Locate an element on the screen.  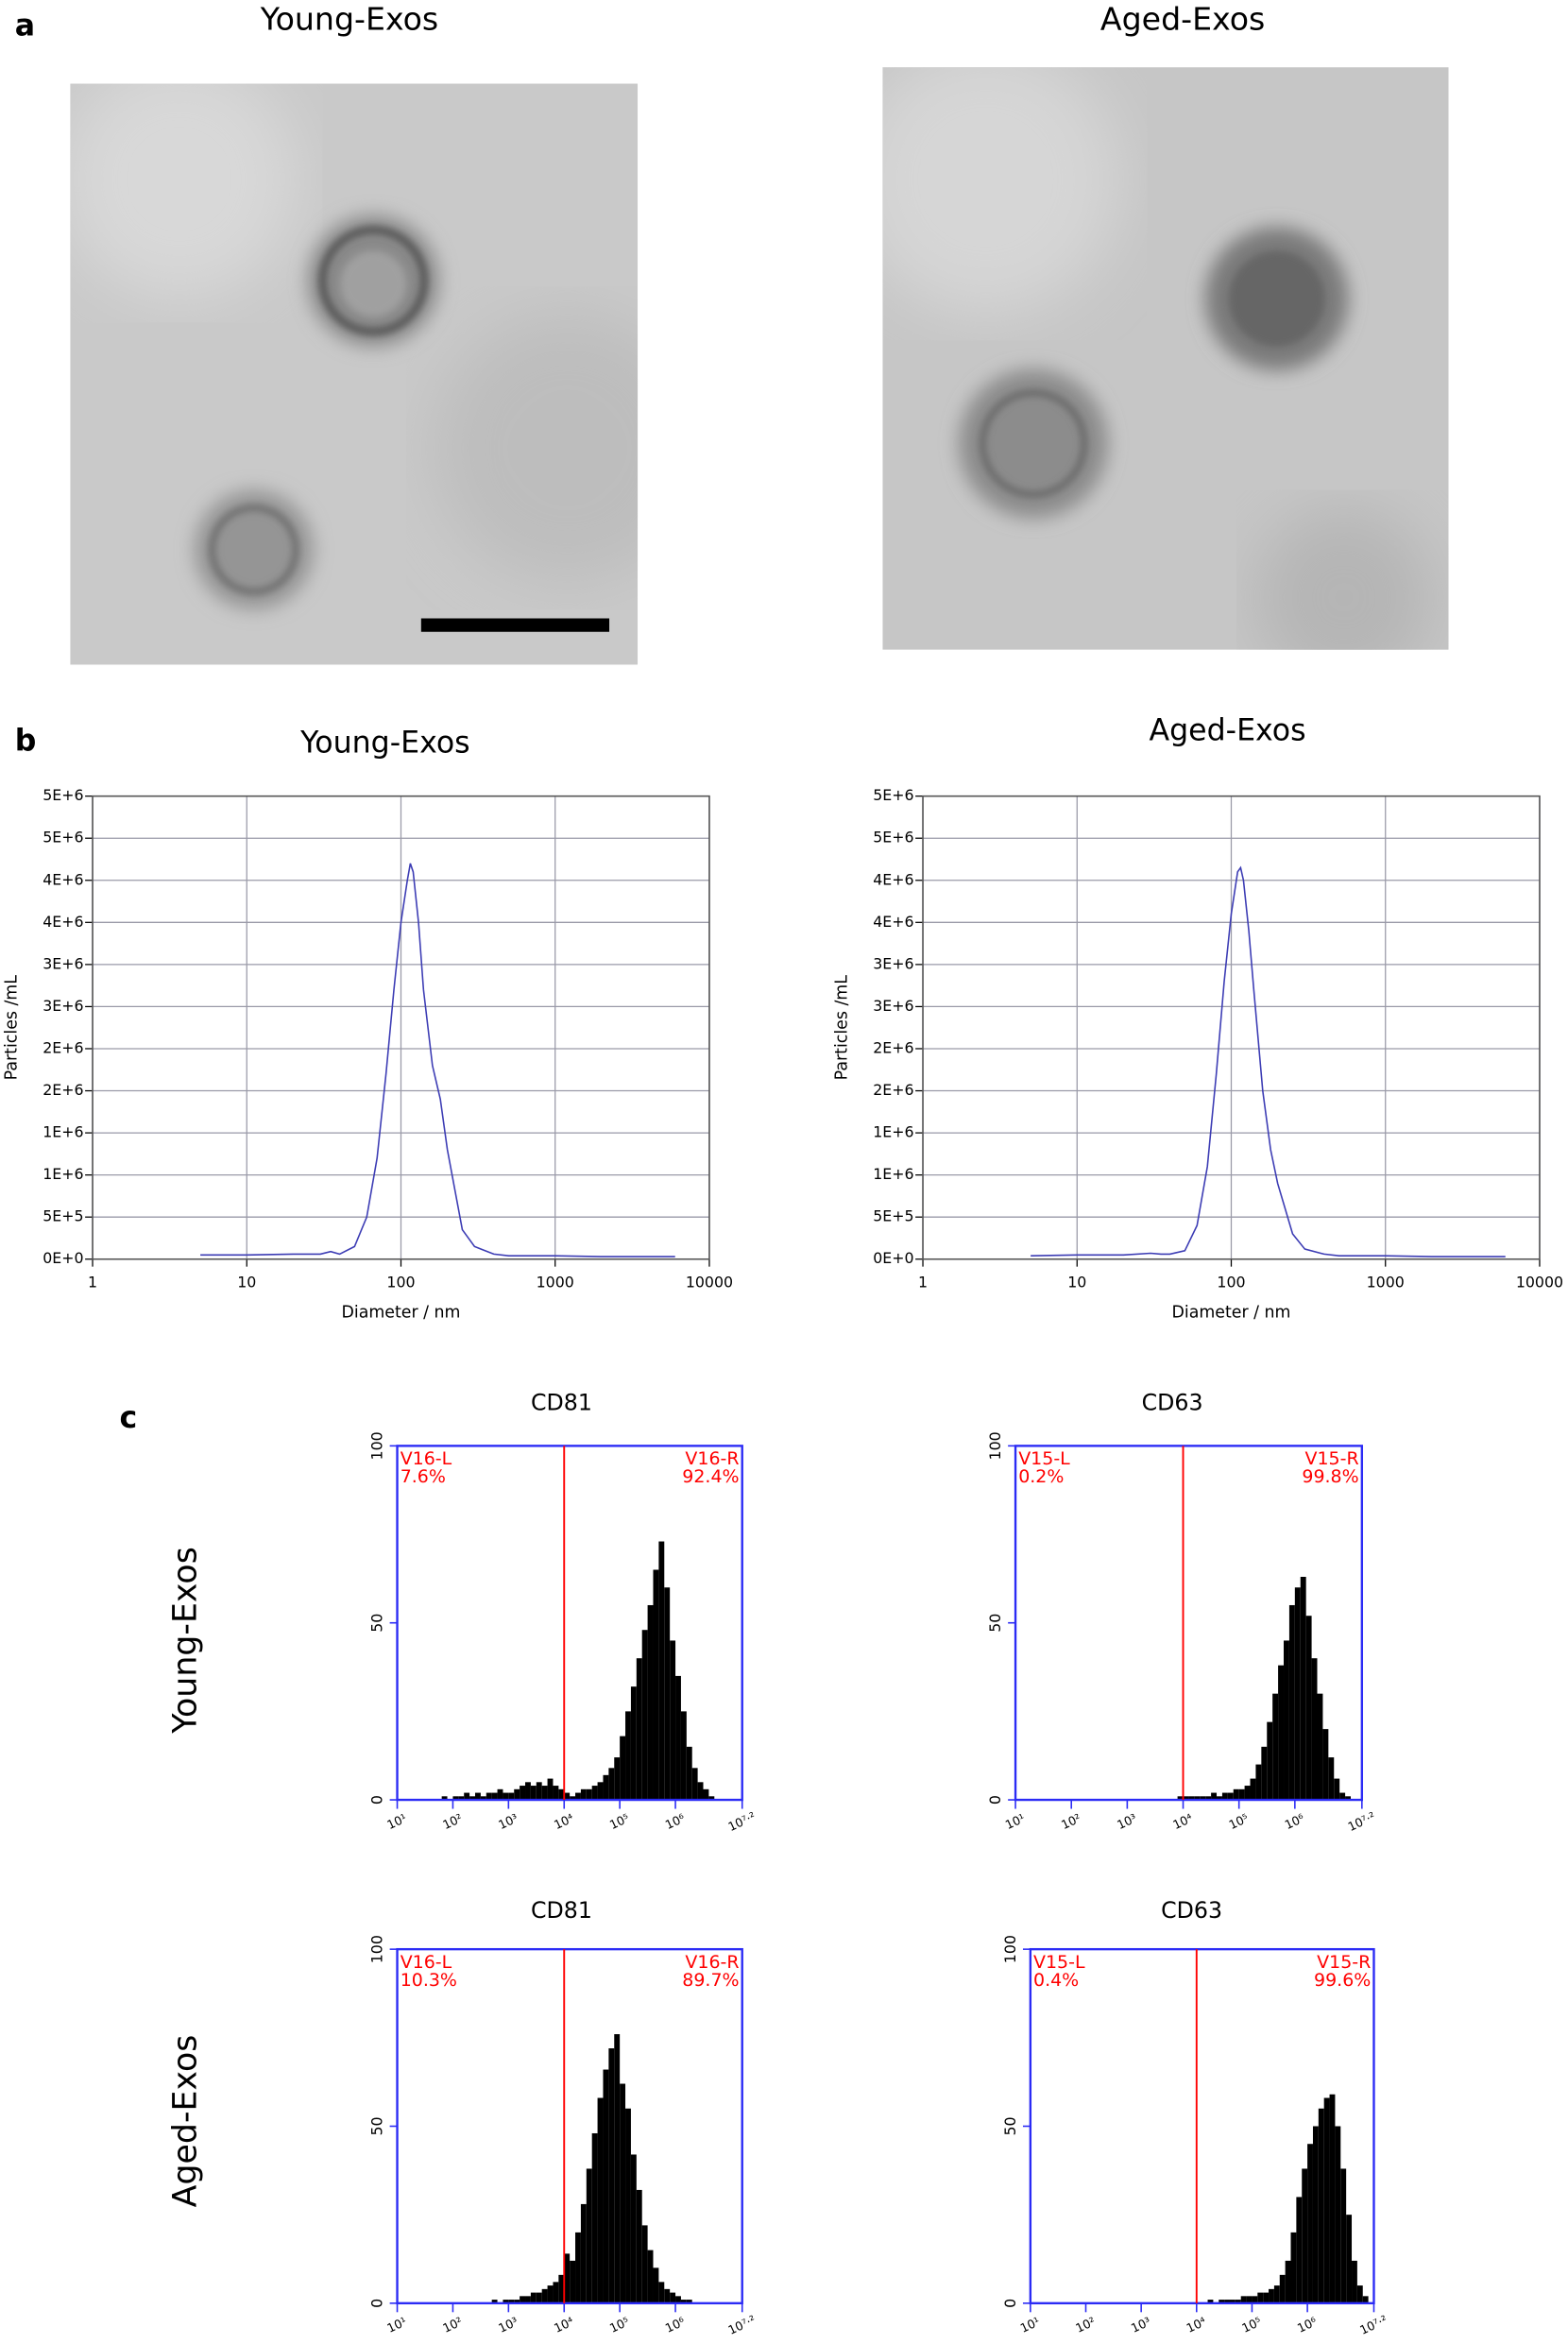
panel-label: b is located at coordinates (26, 742).